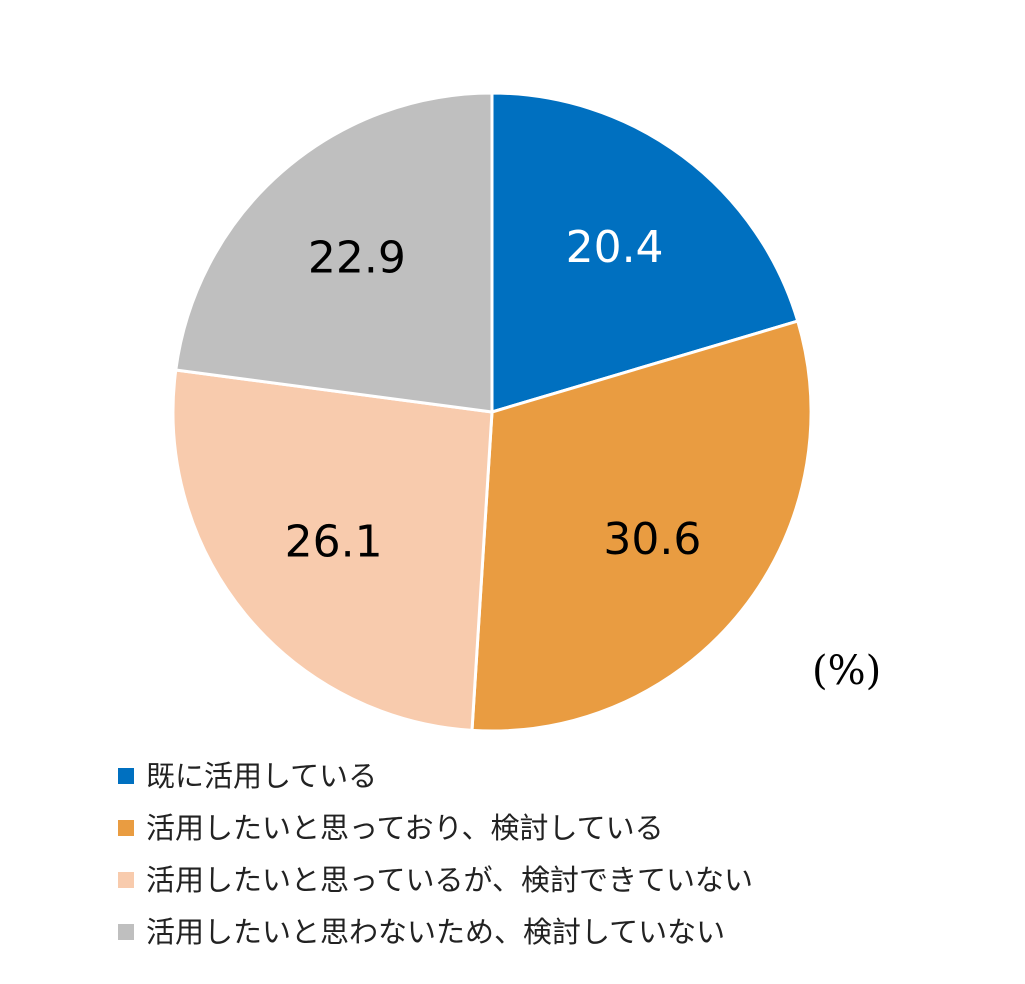 The height and width of the screenshot is (984, 1025). Describe the element at coordinates (449, 880) in the screenshot. I see `legend-label: 活用したいと思っているが、検討できていない` at that location.